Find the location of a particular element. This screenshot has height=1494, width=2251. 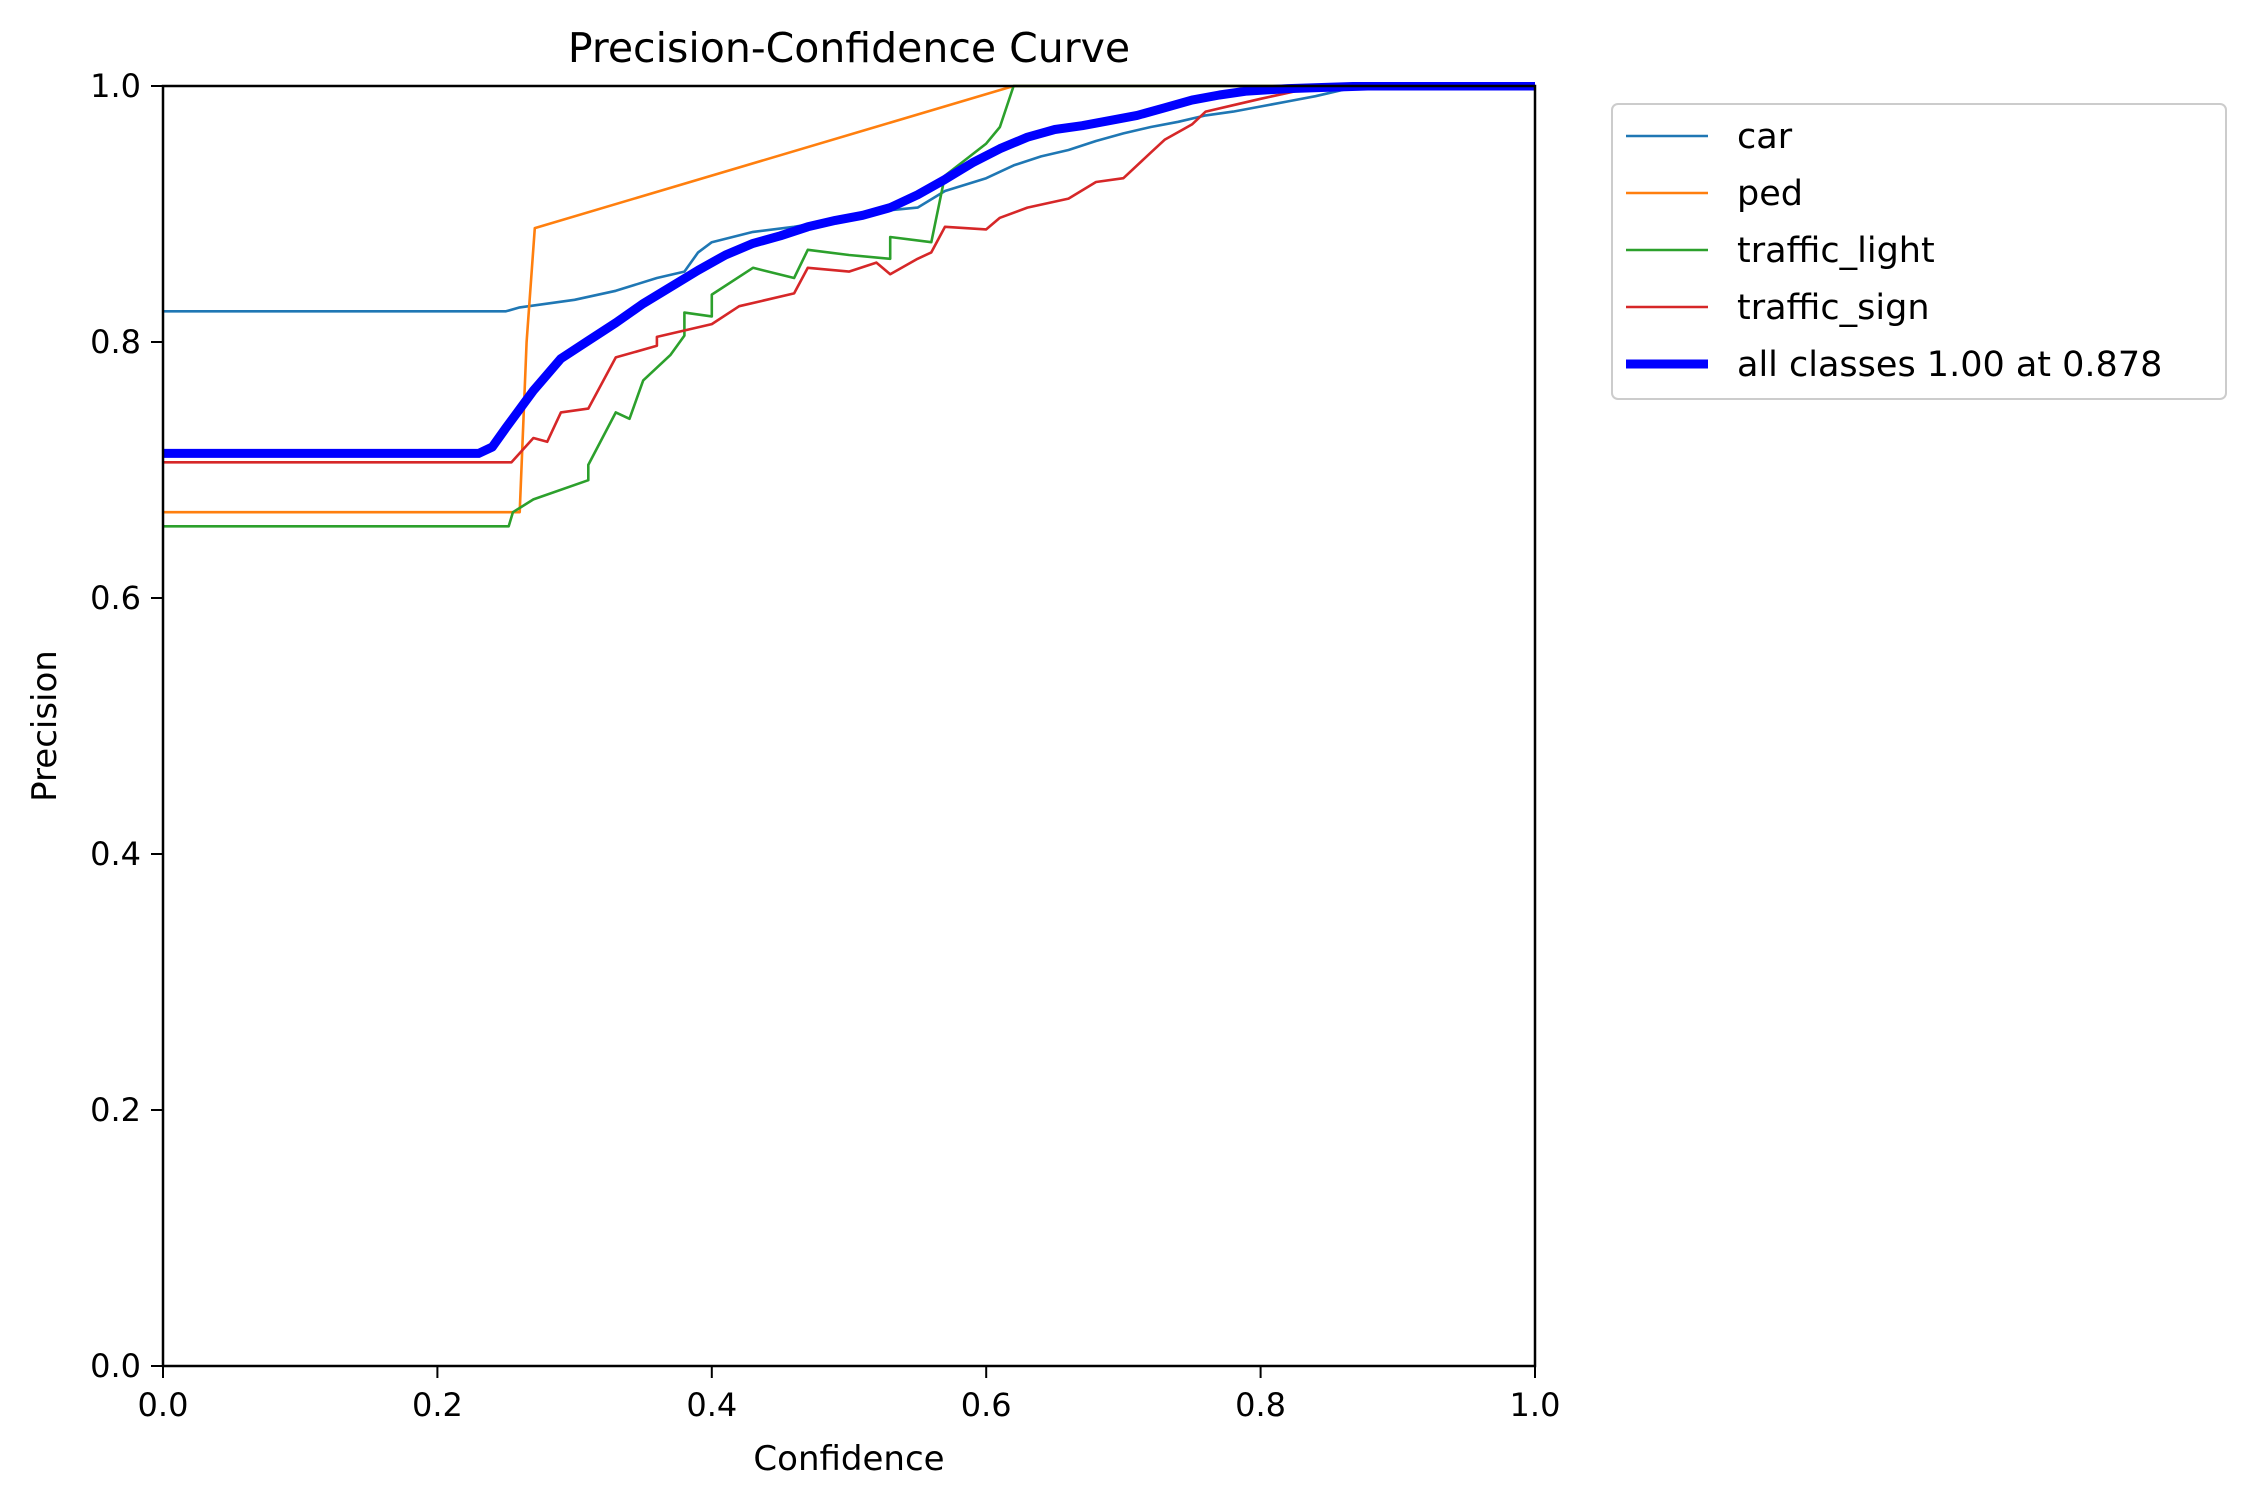

y-tick-label: 0.0 is located at coordinates (115, 1366).